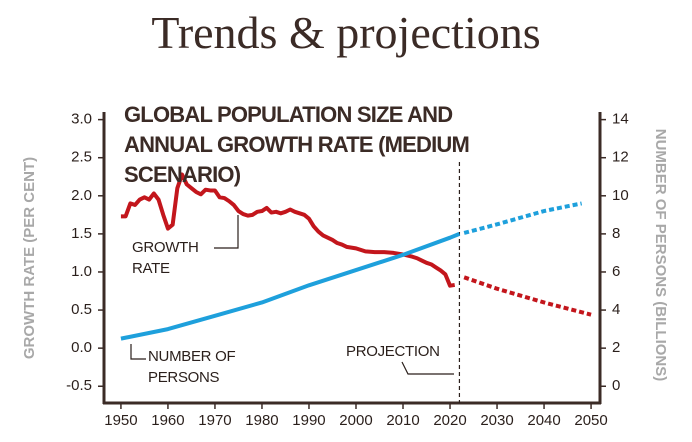 The image size is (692, 442). What do you see at coordinates (81, 233) in the screenshot?
I see `y-tick-label: 1.5` at bounding box center [81, 233].